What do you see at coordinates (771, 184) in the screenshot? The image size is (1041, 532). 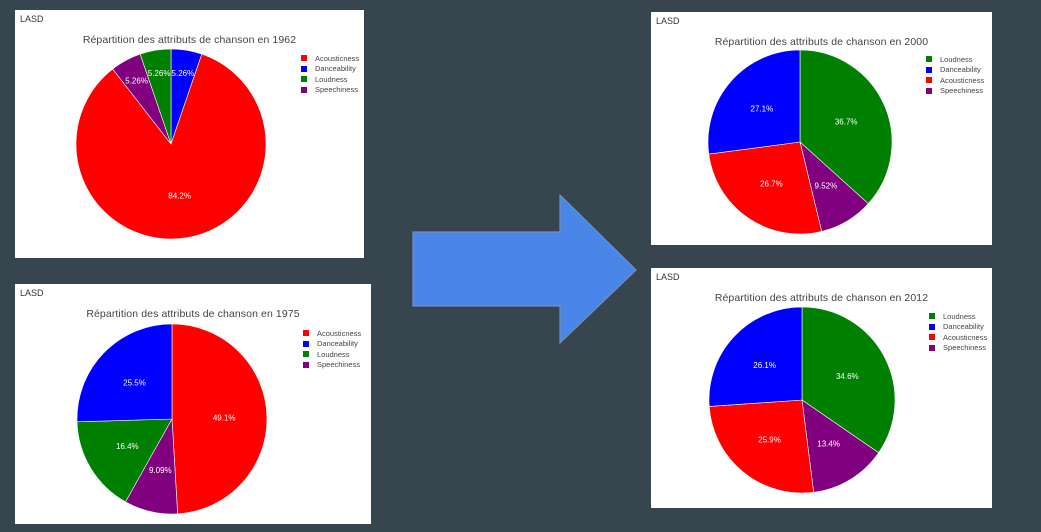 I see `pie-label-acousticness: 26.7%` at bounding box center [771, 184].